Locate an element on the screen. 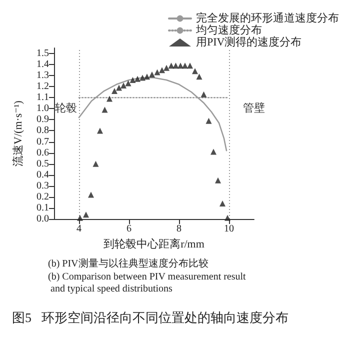  y-tick-label: 1.0 is located at coordinates (42, 108).